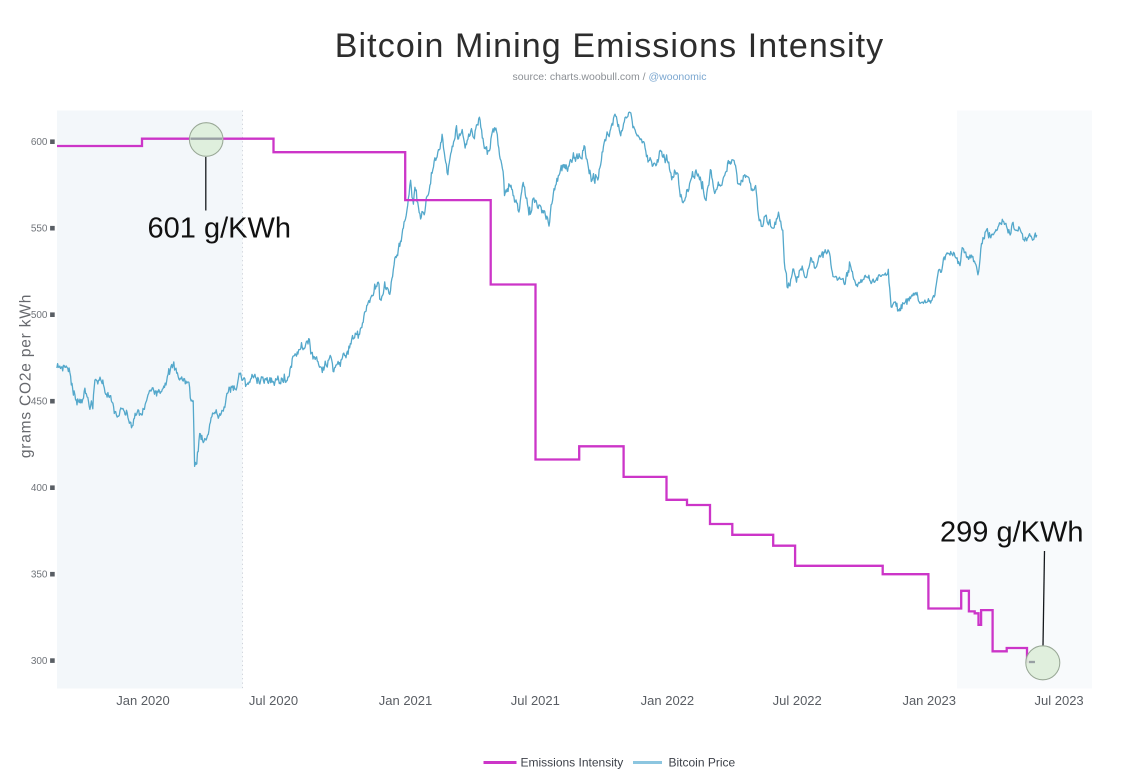 The height and width of the screenshot is (778, 1123). I want to click on svg-text: 450, so click(39, 402).